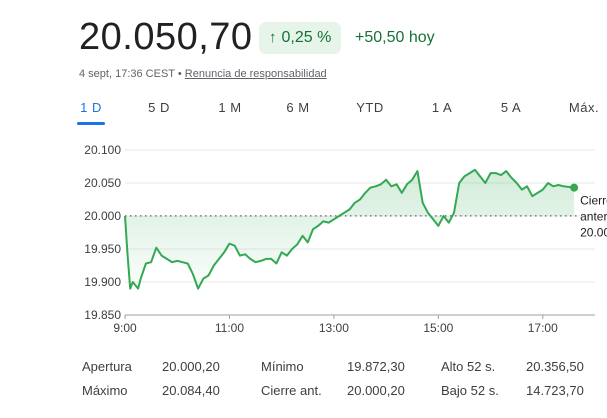 The width and height of the screenshot is (607, 418). What do you see at coordinates (102, 183) in the screenshot?
I see `y-tick-label: 20.050` at bounding box center [102, 183].